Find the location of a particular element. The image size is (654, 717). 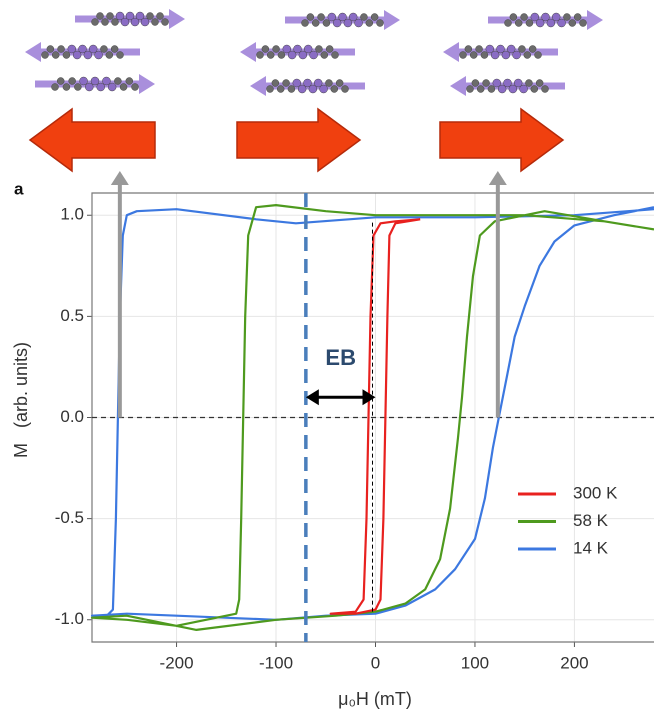

y-tick-label: 0.5 is located at coordinates (72, 315).